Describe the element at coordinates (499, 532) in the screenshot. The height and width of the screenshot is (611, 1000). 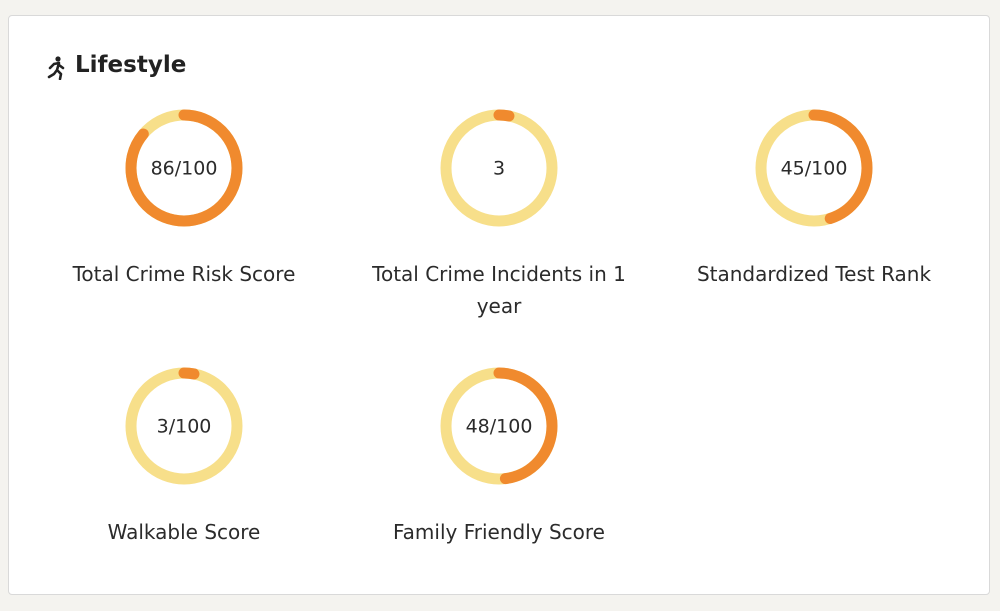
I see `metric-label: Family Friendly Score` at that location.